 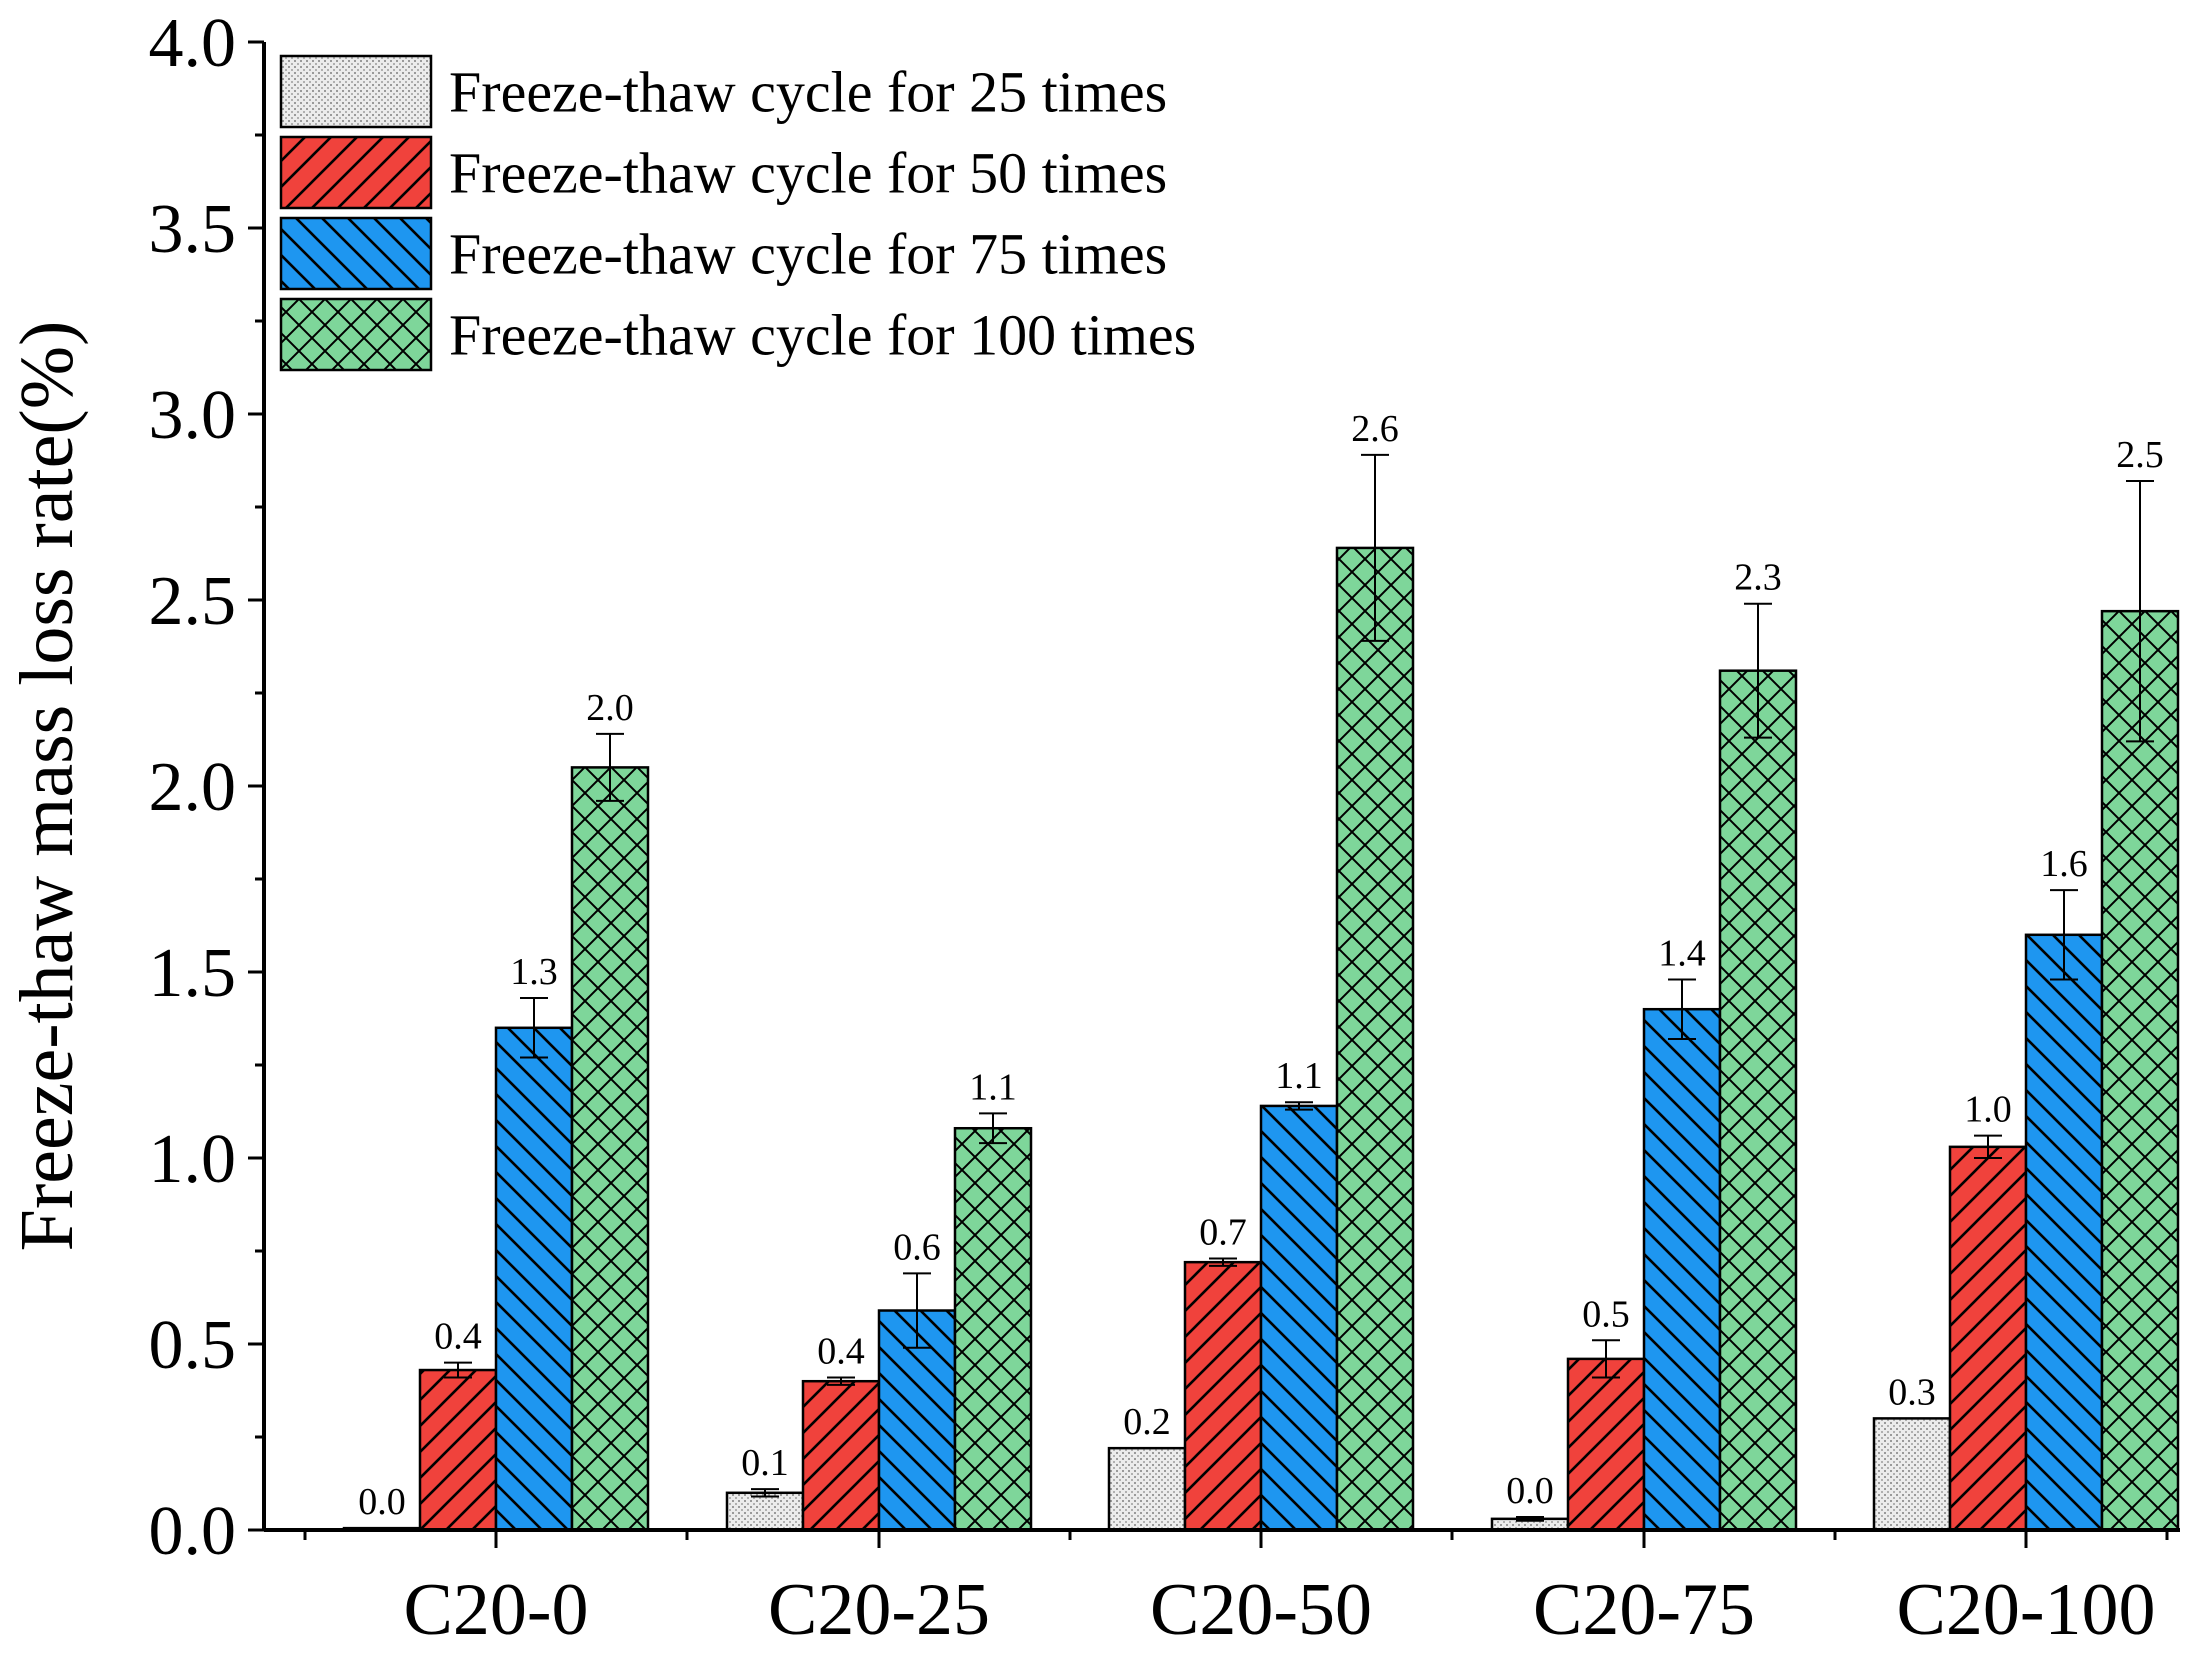 What do you see at coordinates (193, 787) in the screenshot?
I see `y-tick-label: 2.0` at bounding box center [193, 787].